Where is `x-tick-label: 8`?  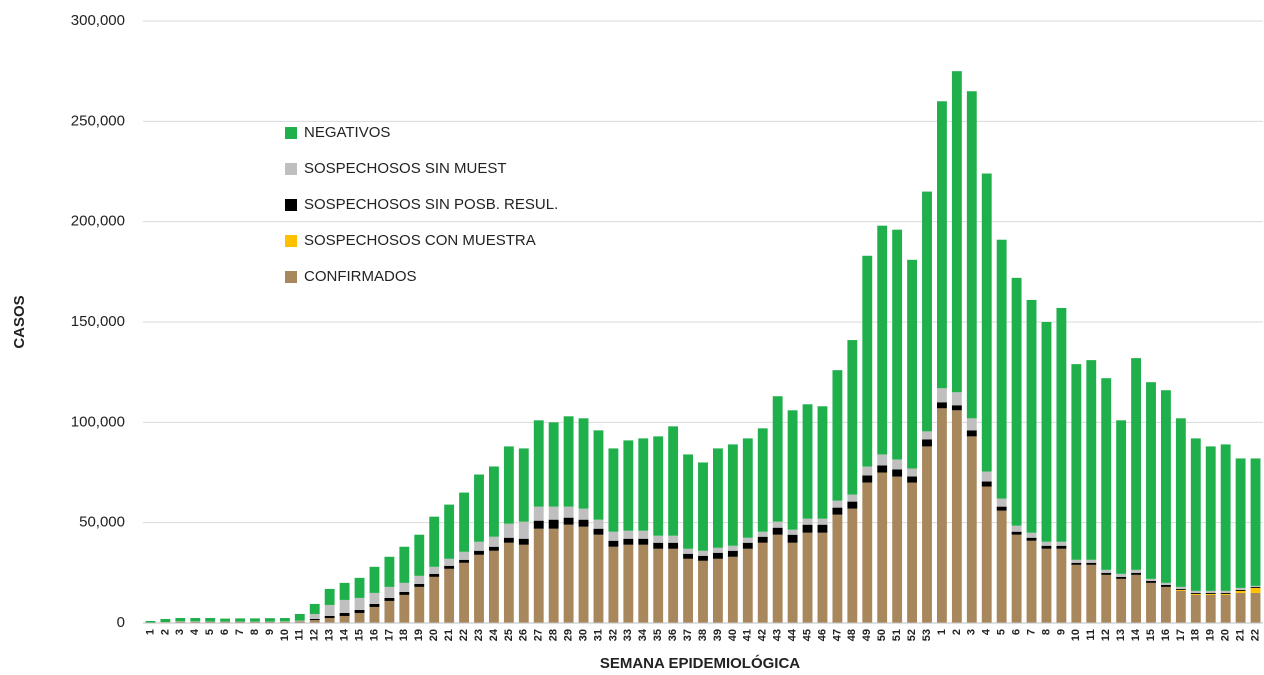 x-tick-label: 8 is located at coordinates (255, 632).